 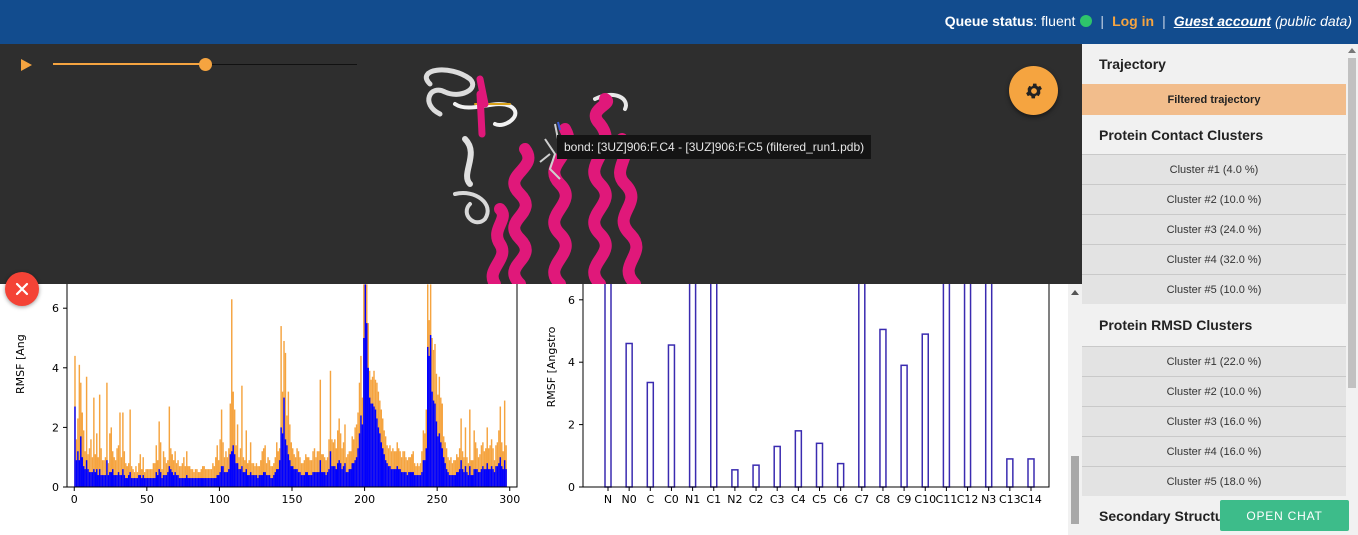 What do you see at coordinates (1033, 90) in the screenshot?
I see `settings-button` at bounding box center [1033, 90].